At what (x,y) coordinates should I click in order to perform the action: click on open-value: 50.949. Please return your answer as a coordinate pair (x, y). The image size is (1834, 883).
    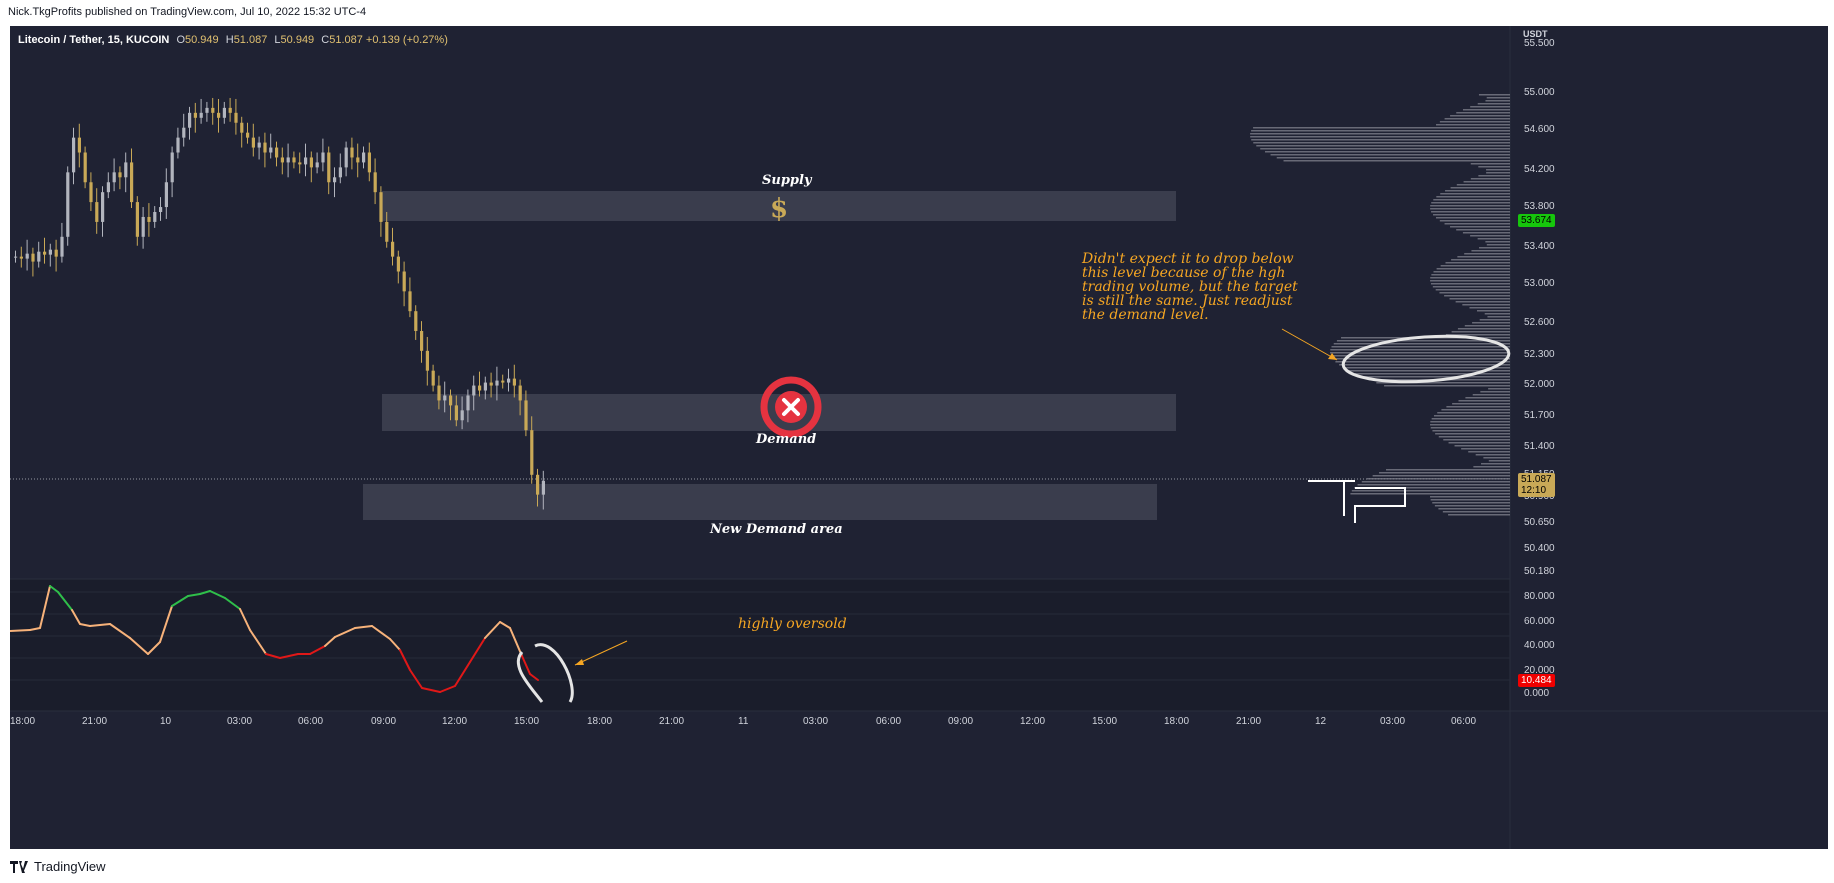
    Looking at the image, I should click on (202, 40).